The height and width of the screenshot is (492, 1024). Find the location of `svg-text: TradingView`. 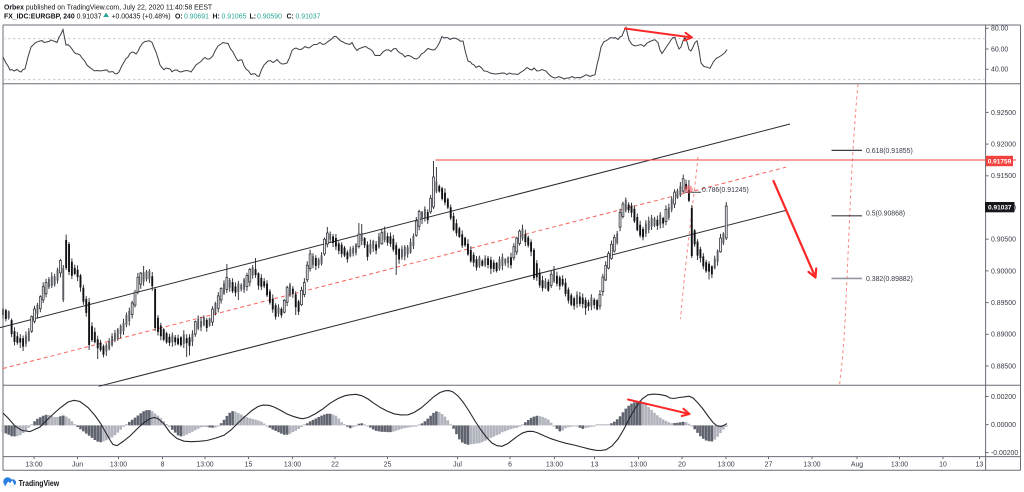

svg-text: TradingView is located at coordinates (39, 483).